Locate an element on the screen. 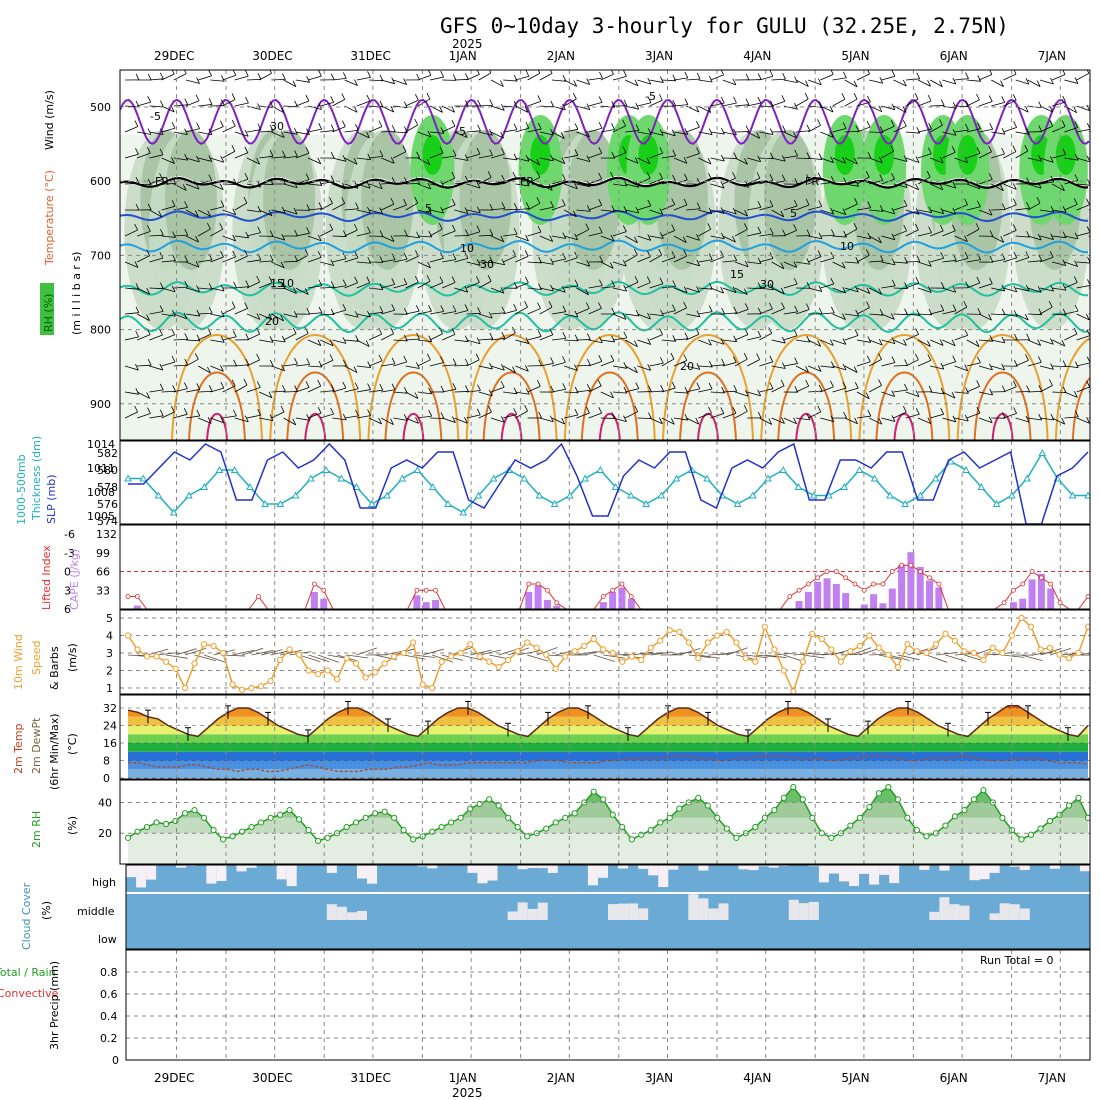  rh-blob-saturated is located at coordinates (884, 155).